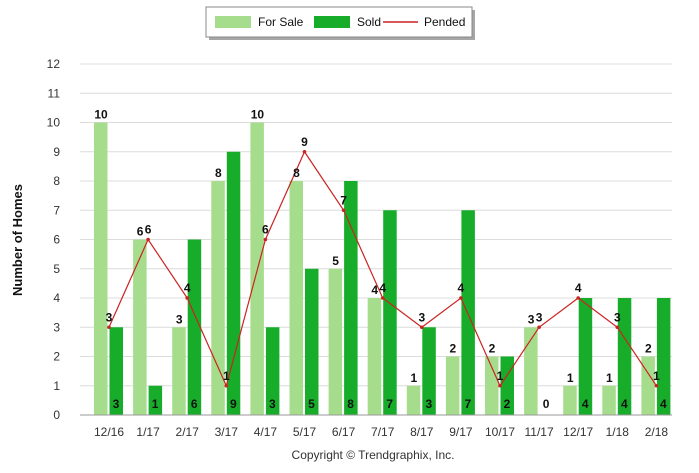  What do you see at coordinates (344, 432) in the screenshot?
I see `x-tick-label: 6/17` at bounding box center [344, 432].